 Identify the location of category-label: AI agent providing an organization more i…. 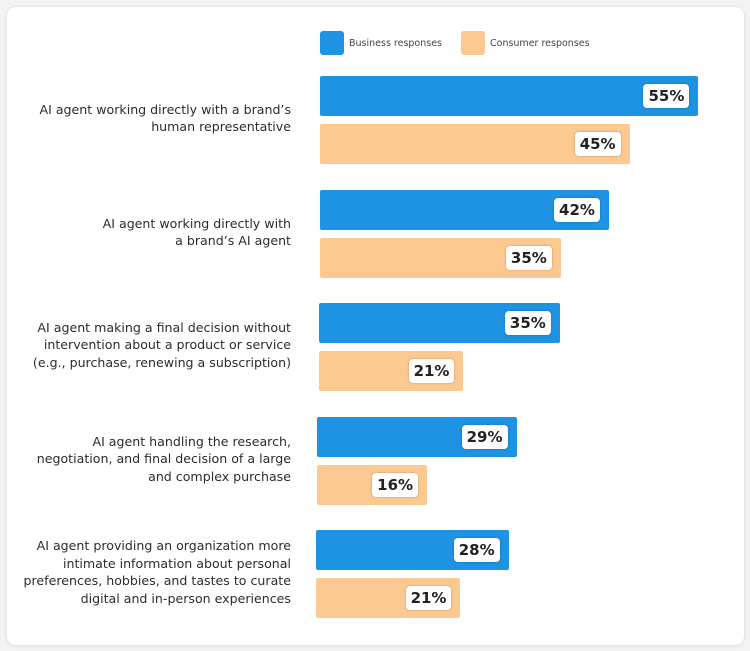
(157, 572).